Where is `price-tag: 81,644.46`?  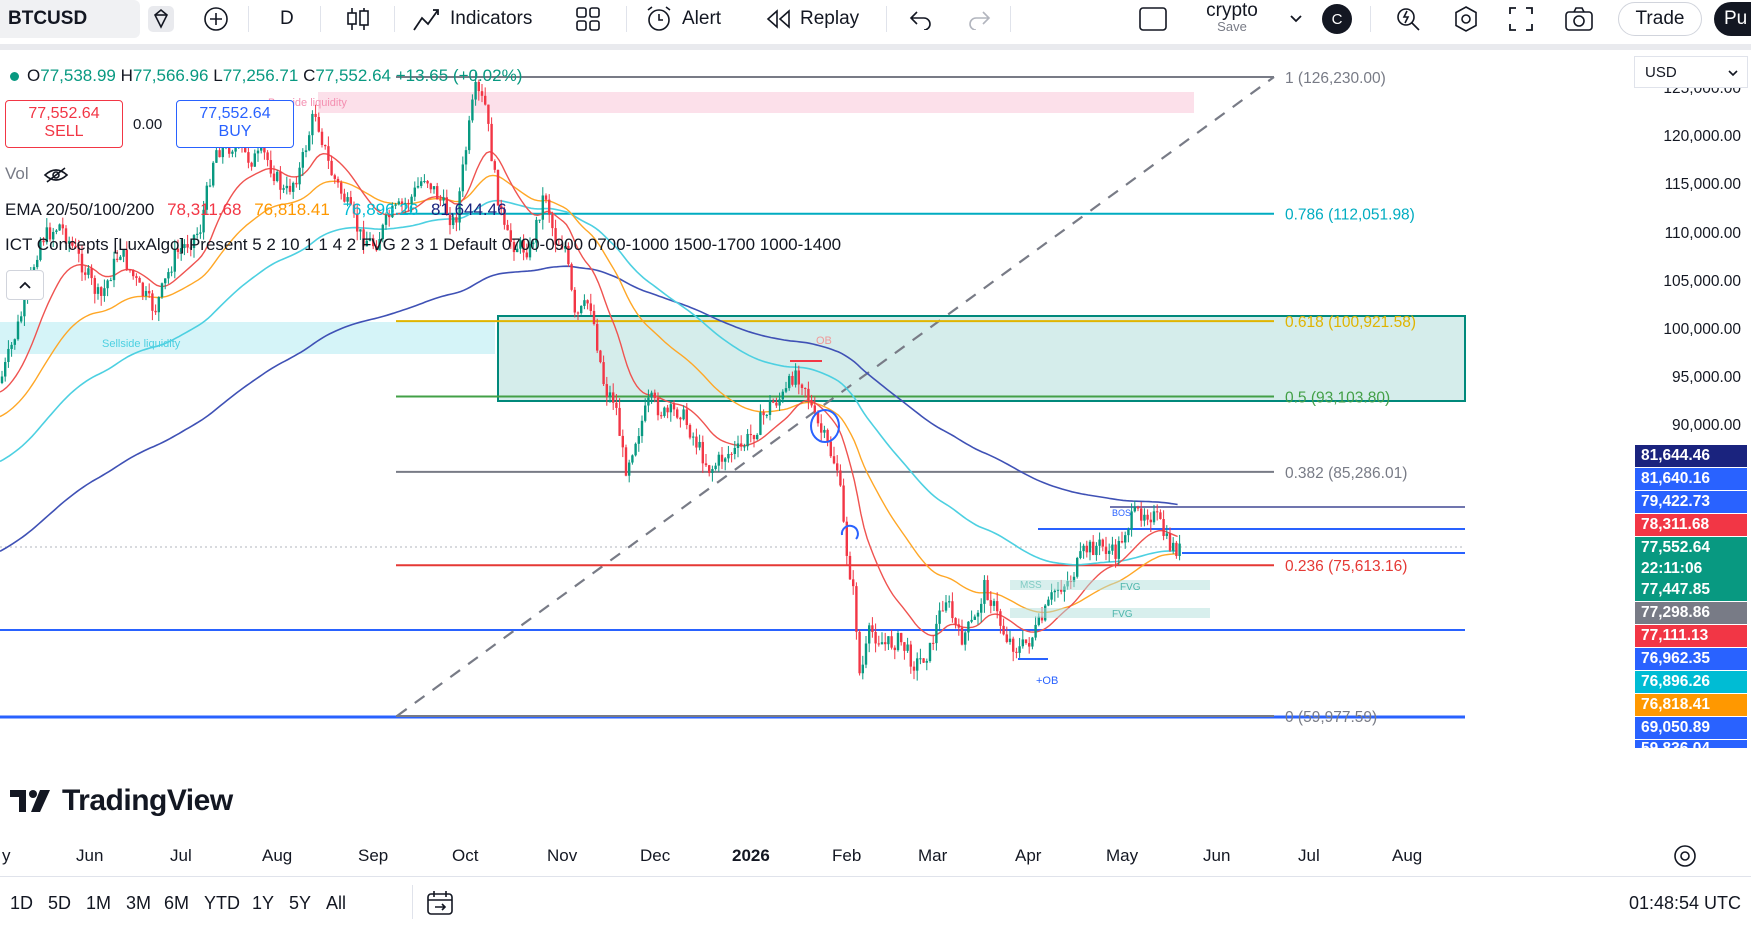 price-tag: 81,644.46 is located at coordinates (1691, 456).